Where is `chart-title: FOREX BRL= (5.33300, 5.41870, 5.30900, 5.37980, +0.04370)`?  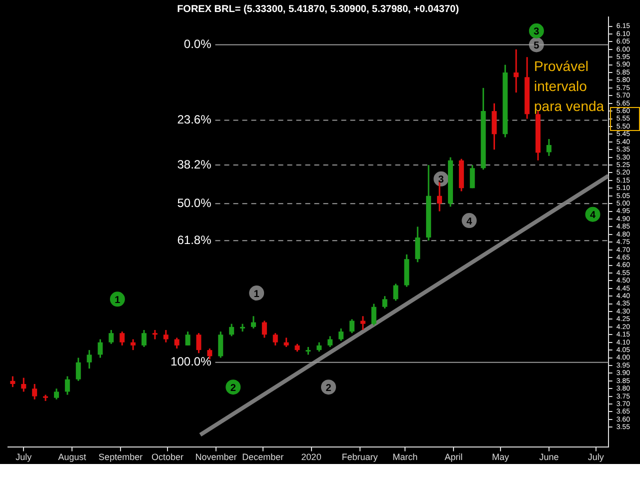 chart-title: FOREX BRL= (5.33300, 5.41870, 5.30900, 5.37980, +0.04370) is located at coordinates (318, 9).